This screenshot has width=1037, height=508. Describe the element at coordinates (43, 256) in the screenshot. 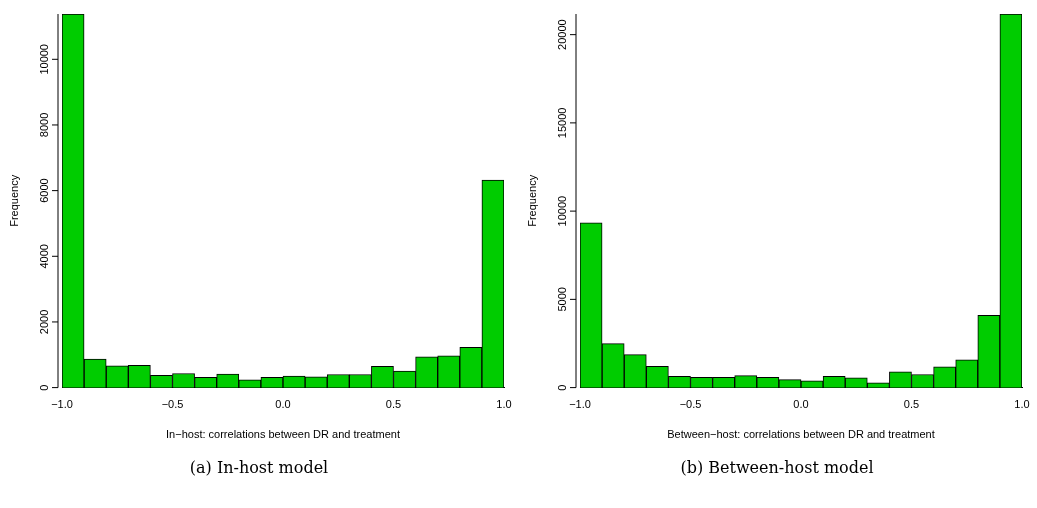

I see `y-tick-label: 4000` at that location.